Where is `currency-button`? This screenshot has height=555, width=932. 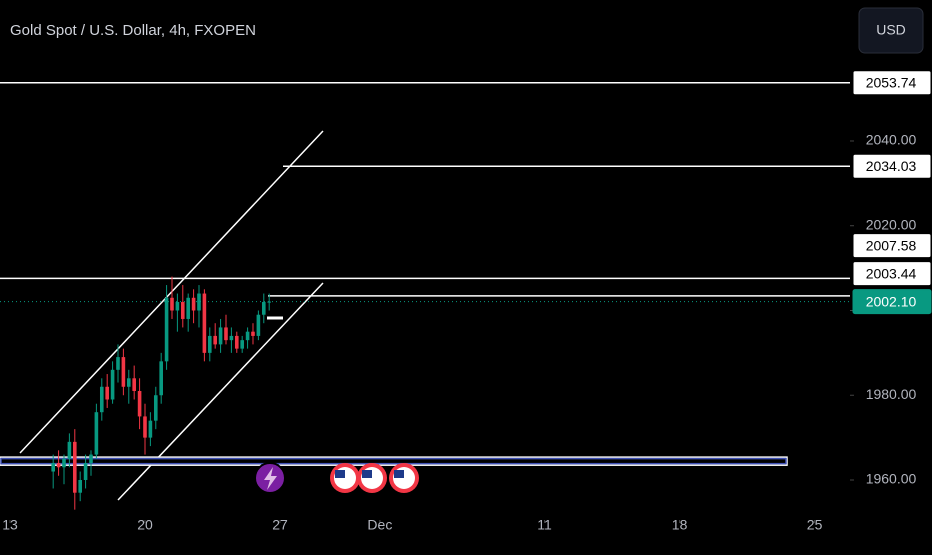 currency-button is located at coordinates (891, 30).